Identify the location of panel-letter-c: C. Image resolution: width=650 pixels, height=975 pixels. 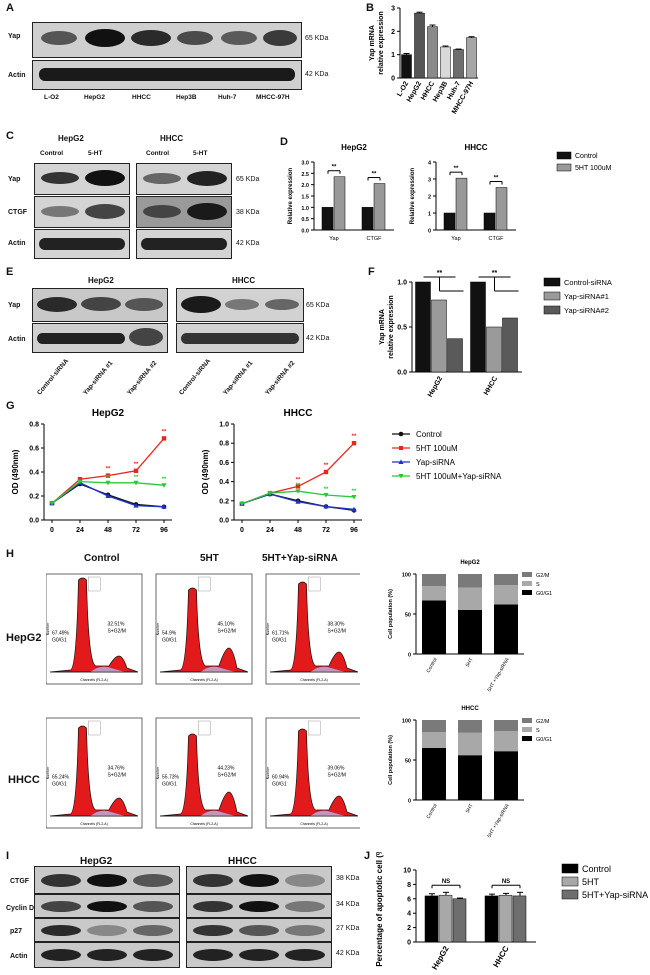
(10, 136).